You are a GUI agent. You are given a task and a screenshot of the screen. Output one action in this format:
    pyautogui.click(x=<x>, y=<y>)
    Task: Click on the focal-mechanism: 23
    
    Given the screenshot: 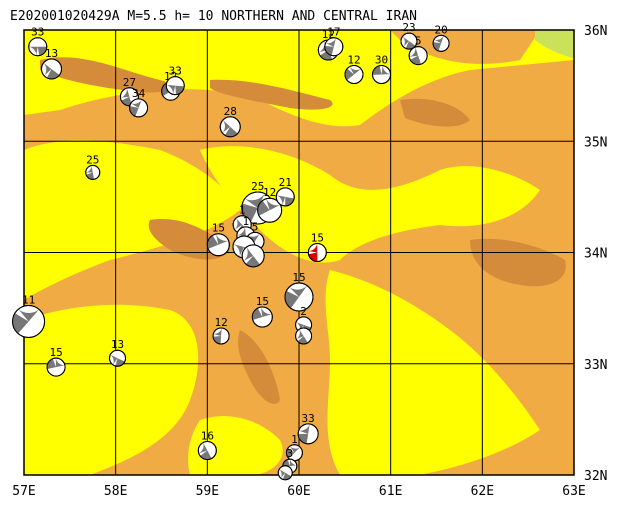 What is the action you would take?
    pyautogui.click(x=409, y=35)
    